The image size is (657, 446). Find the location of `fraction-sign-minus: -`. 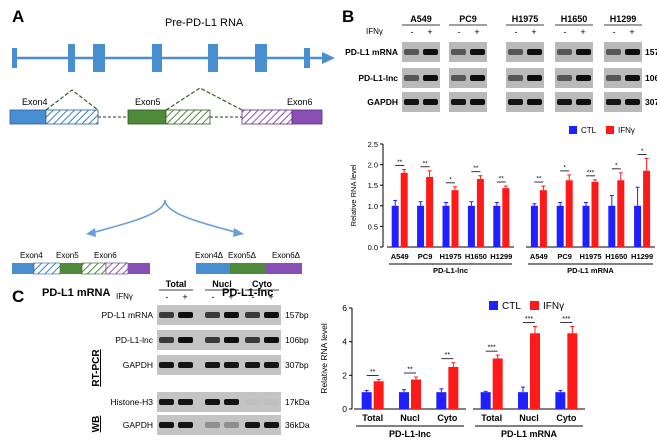

fraction-sign-minus: - is located at coordinates (167, 297).